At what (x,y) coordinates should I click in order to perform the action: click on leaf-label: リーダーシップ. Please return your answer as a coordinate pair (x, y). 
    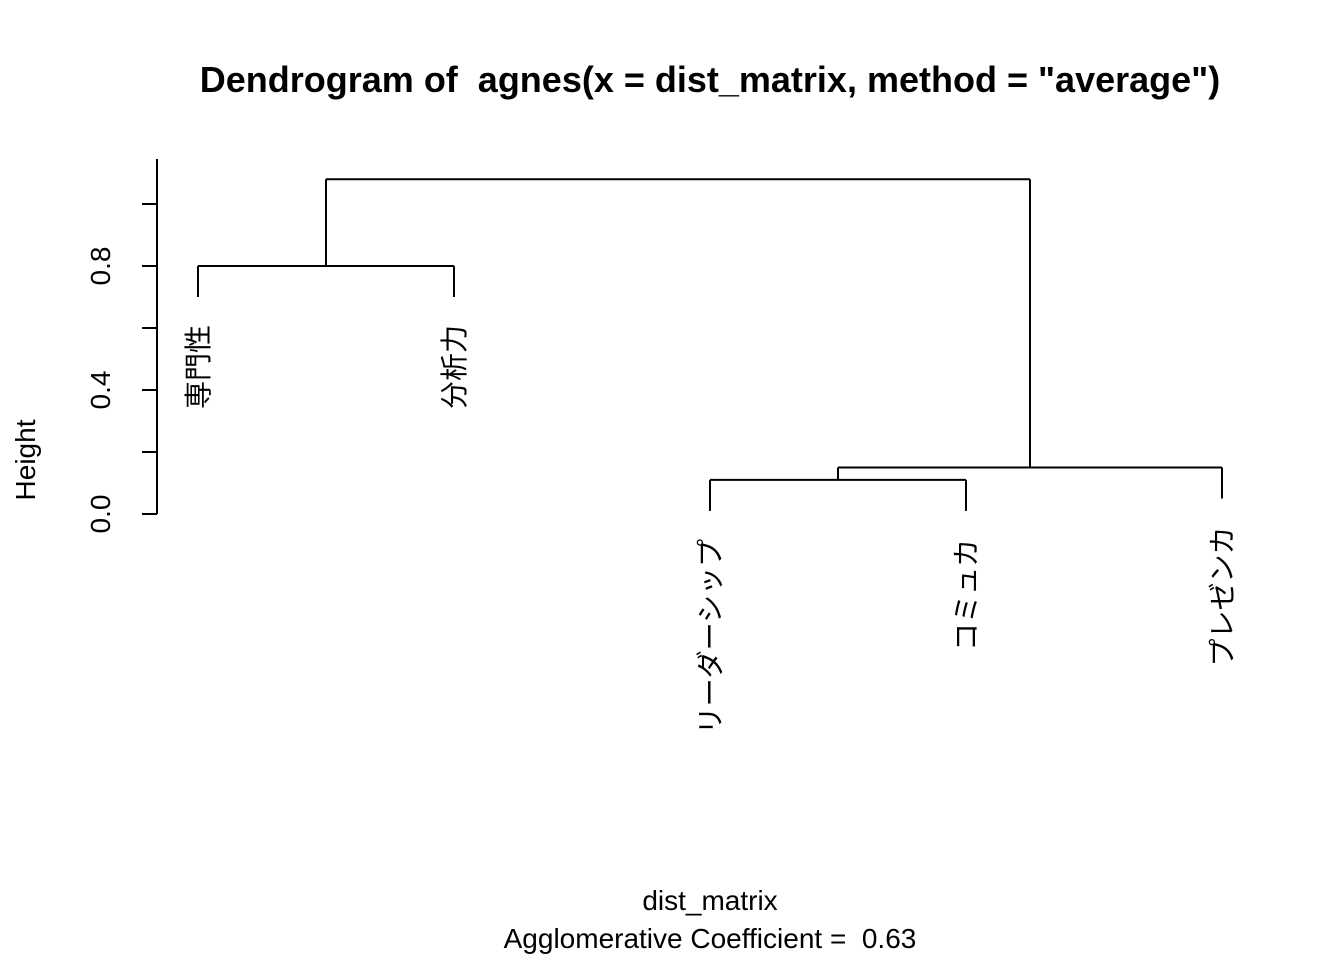
    Looking at the image, I should click on (710, 636).